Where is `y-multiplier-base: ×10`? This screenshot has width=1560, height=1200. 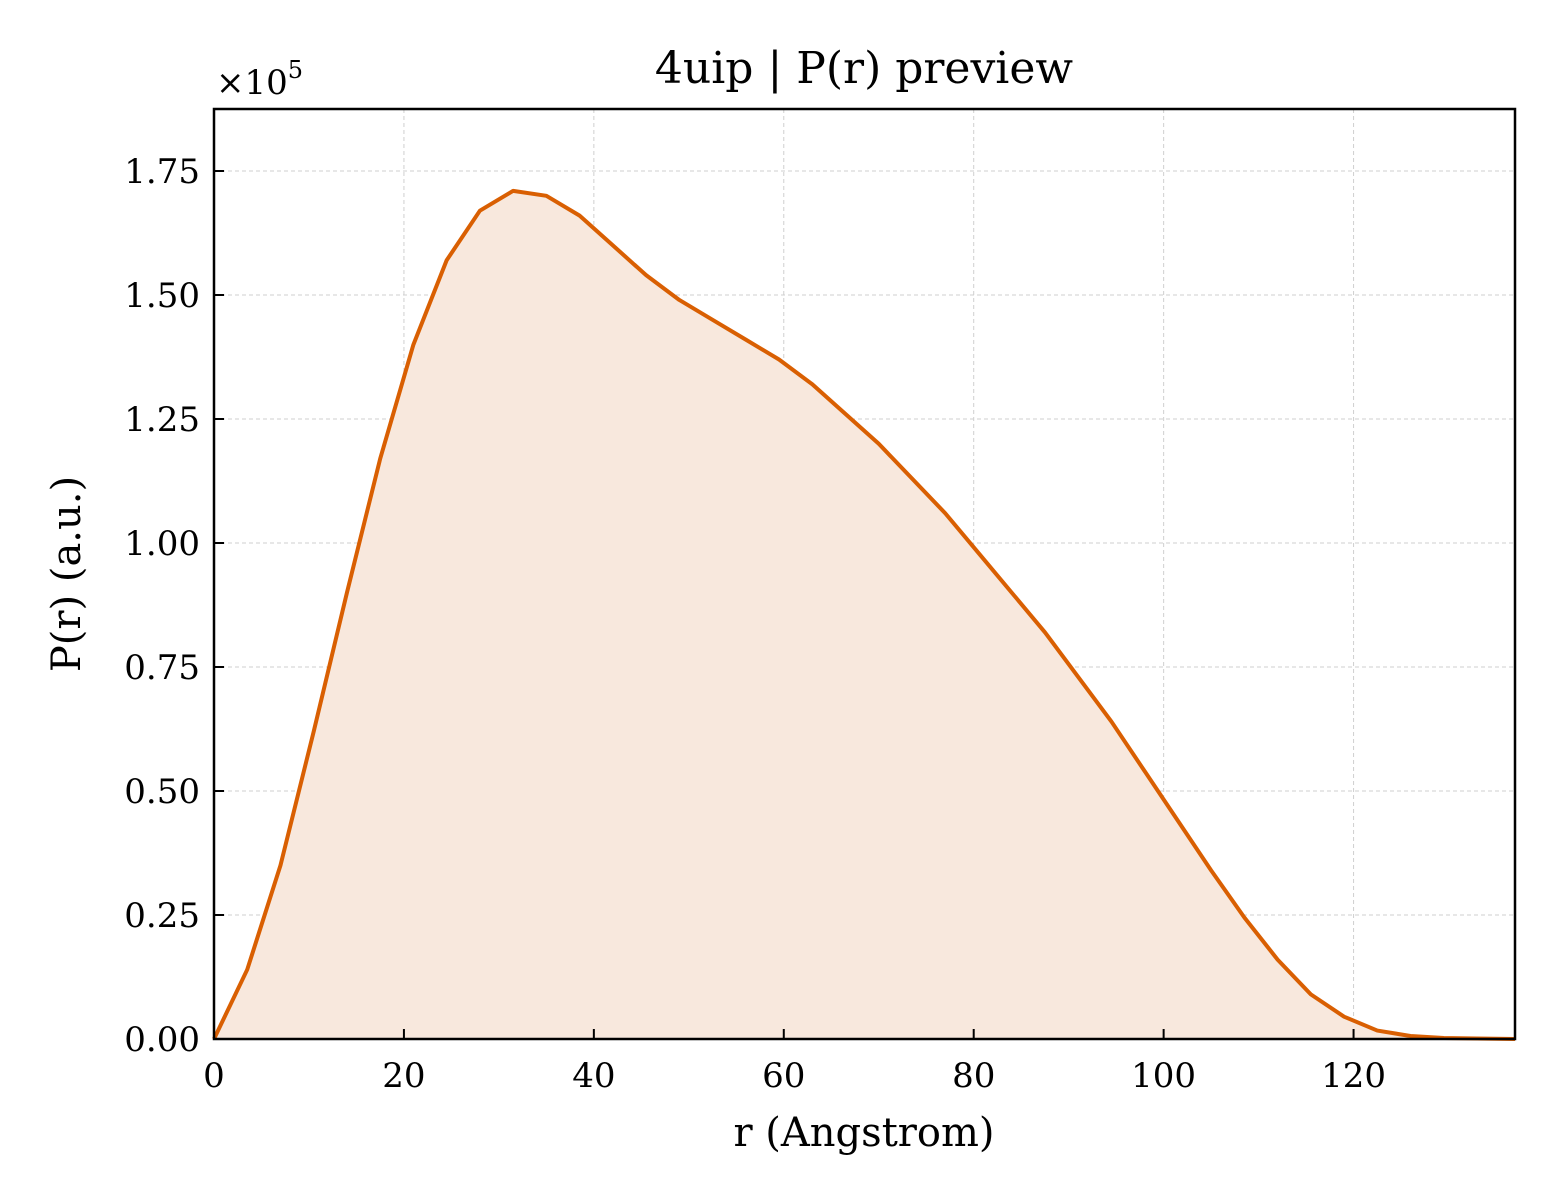 y-multiplier-base: ×10 is located at coordinates (252, 83).